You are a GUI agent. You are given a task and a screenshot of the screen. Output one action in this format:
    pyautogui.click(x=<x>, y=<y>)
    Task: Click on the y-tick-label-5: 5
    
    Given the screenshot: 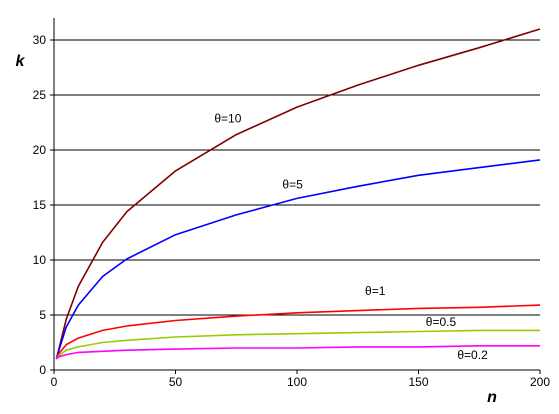 What is the action you would take?
    pyautogui.click(x=42, y=315)
    